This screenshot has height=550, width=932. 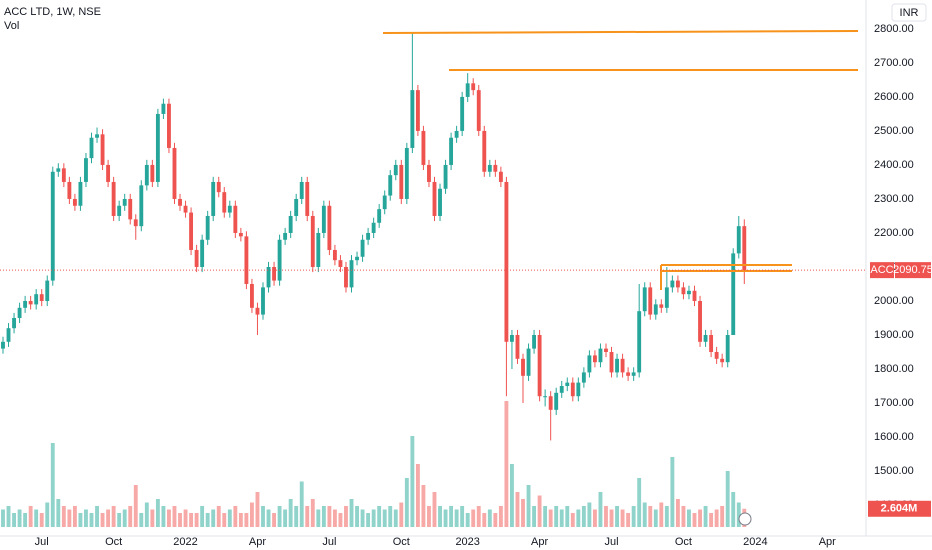 What do you see at coordinates (467, 542) in the screenshot?
I see `x-tick-label: 2023` at bounding box center [467, 542].